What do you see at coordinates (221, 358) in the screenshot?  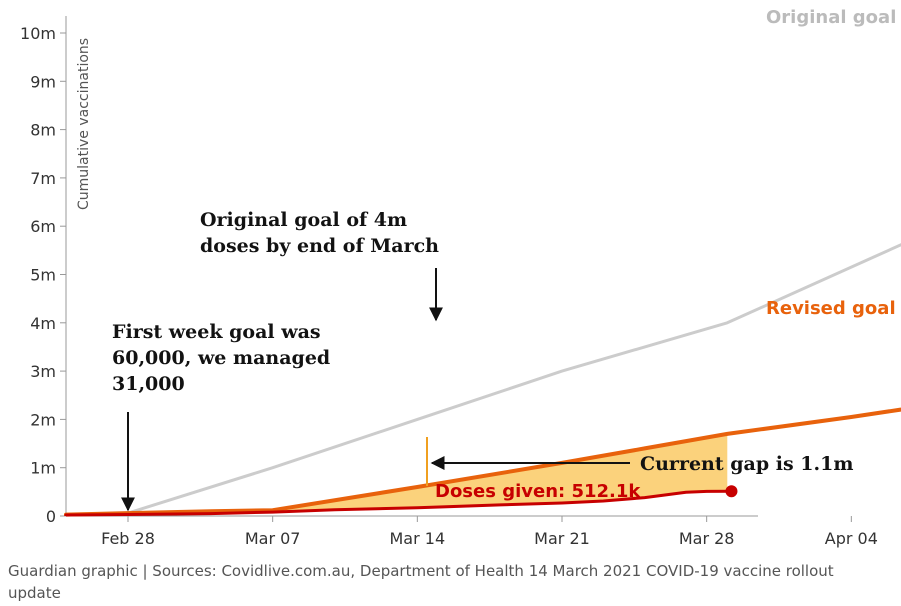 I see `annotation-first-week-line-2: 60,000, we managed` at bounding box center [221, 358].